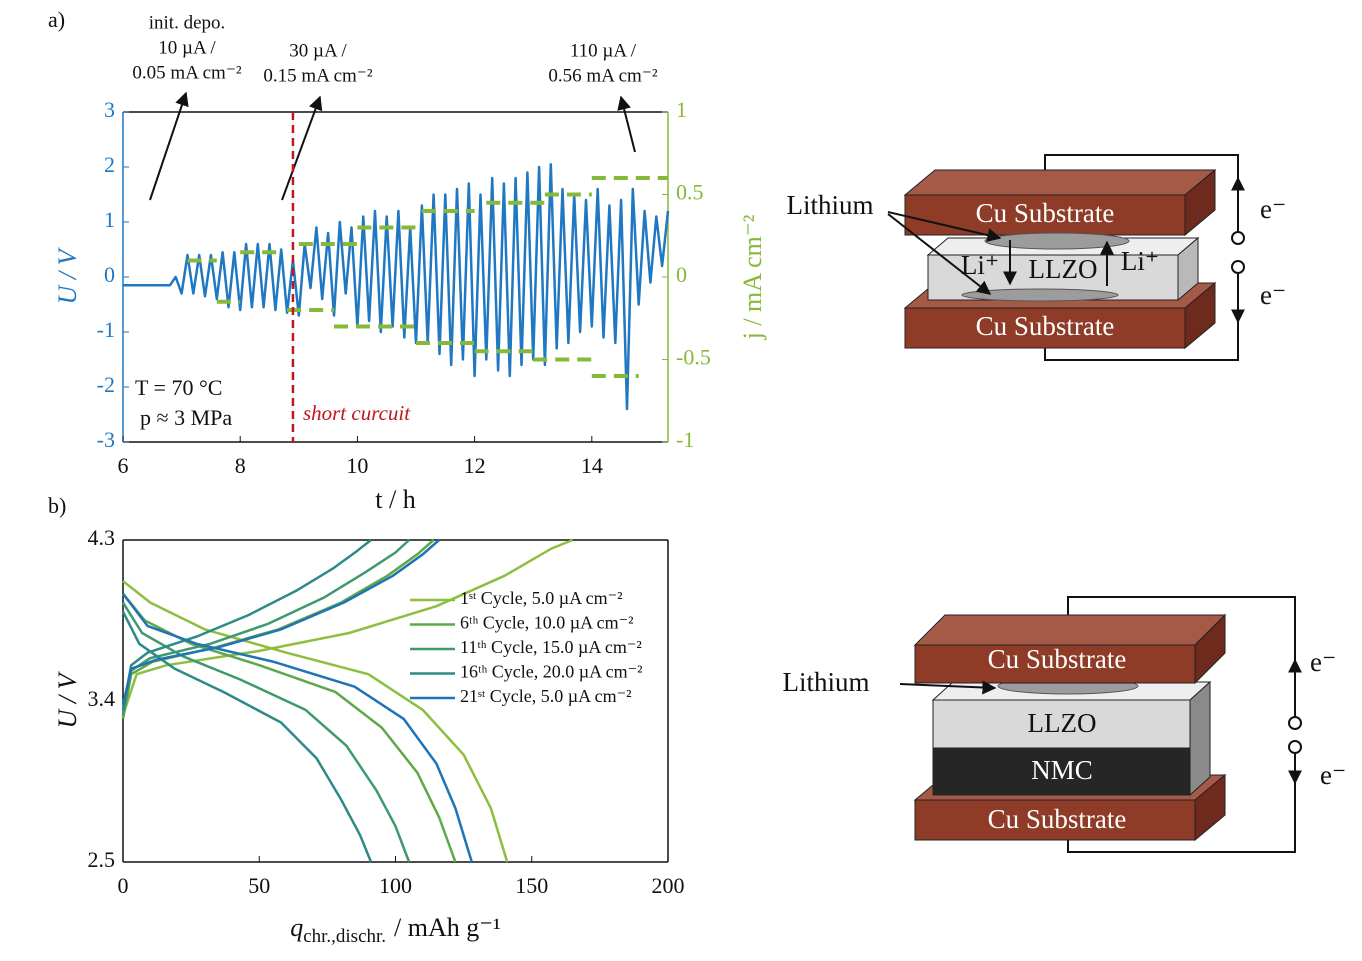 Image resolution: width=1362 pixels, height=961 pixels. What do you see at coordinates (681, 274) in the screenshot?
I see `y2-tick-label: 0` at bounding box center [681, 274].